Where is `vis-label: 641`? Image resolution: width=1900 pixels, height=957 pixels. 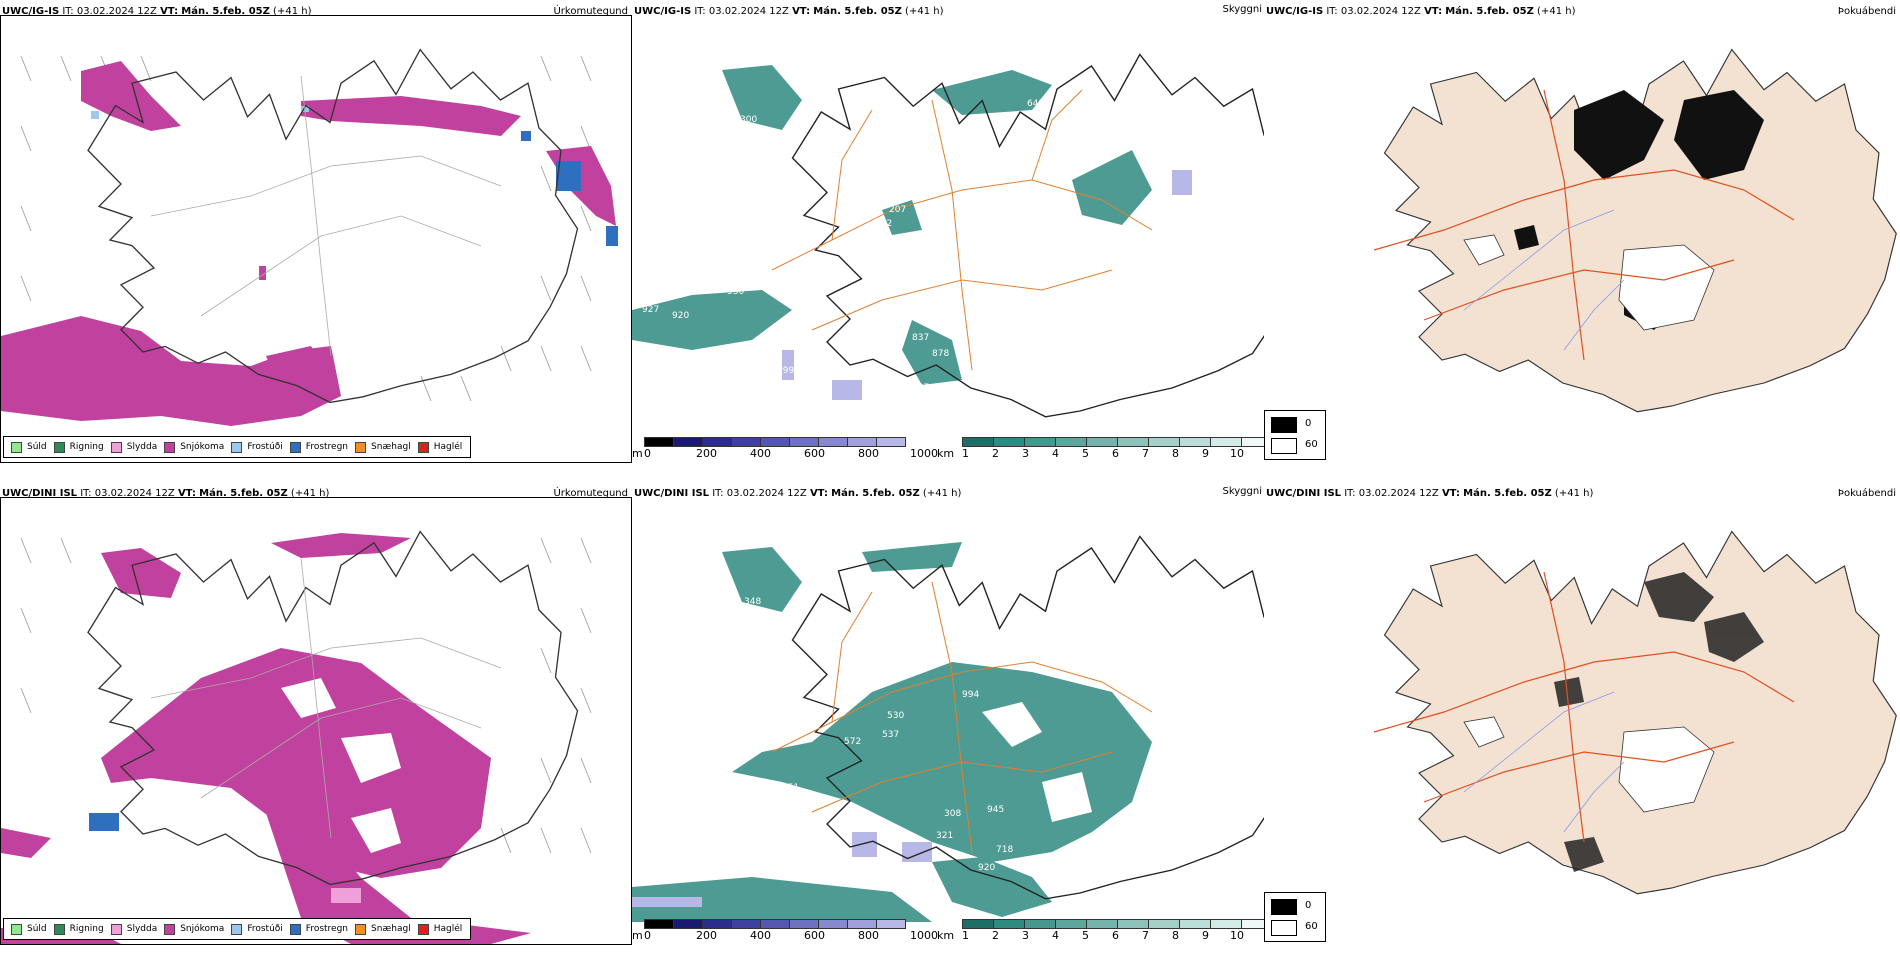
vis-label: 641 is located at coordinates (1035, 104).